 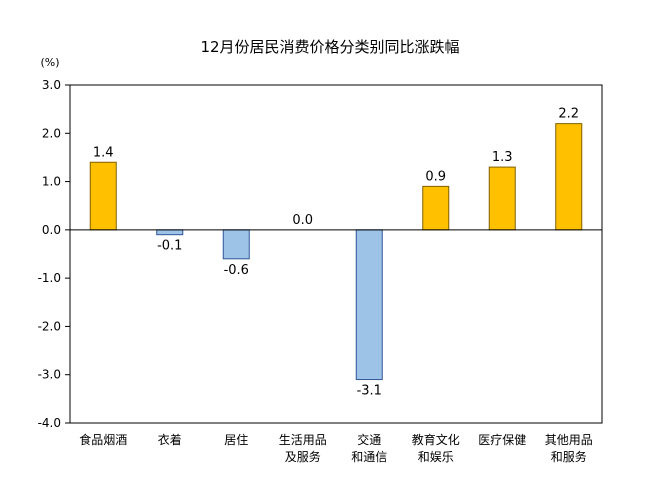 I want to click on x-category-label: 衣着, so click(x=170, y=439).